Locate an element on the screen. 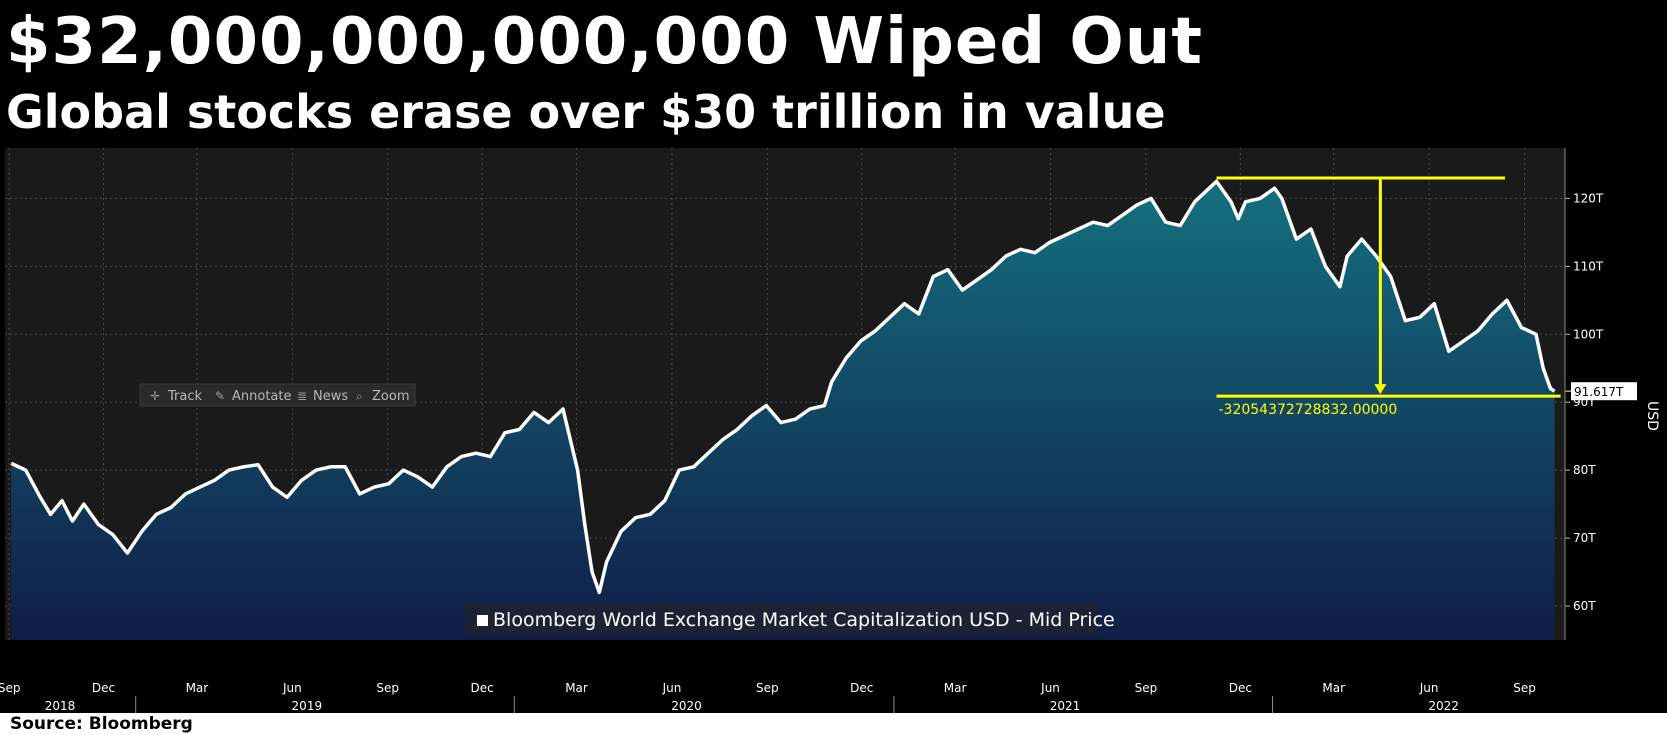 This screenshot has height=735, width=1667. x-year-label: 2019 is located at coordinates (307, 706).